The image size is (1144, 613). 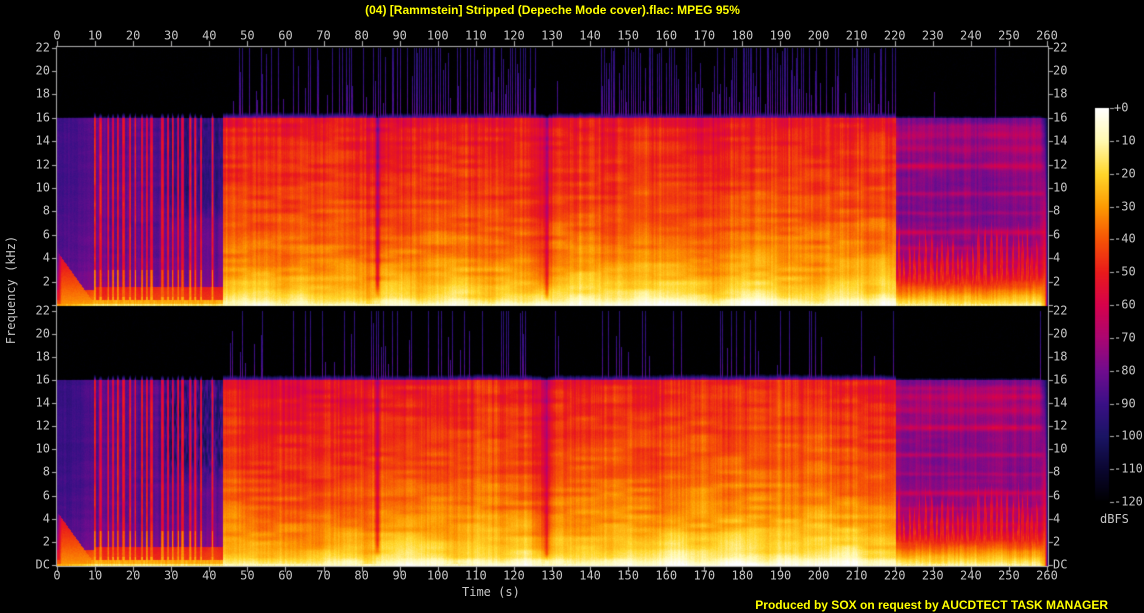 I want to click on time-tick-label-bottom: 20, so click(x=133, y=575).